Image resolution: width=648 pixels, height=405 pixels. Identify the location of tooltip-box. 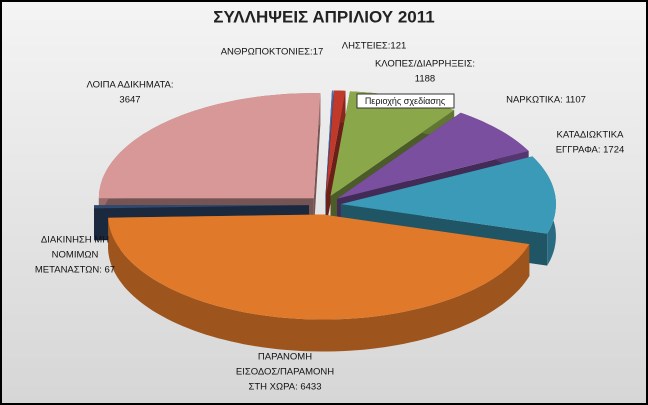
(405, 101).